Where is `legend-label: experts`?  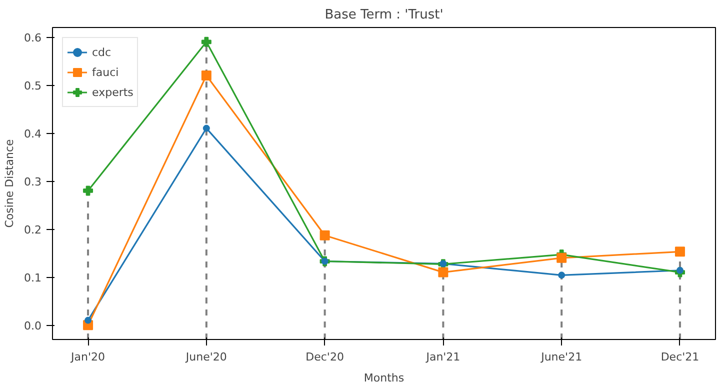
legend-label: experts is located at coordinates (113, 92).